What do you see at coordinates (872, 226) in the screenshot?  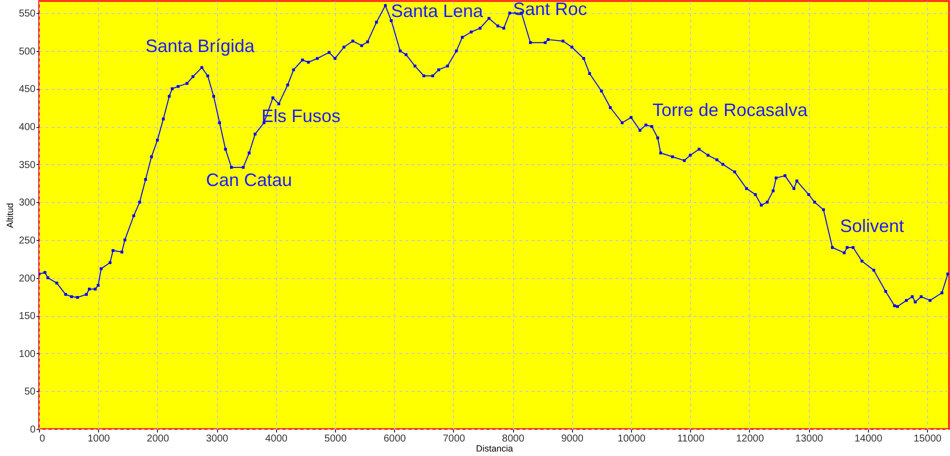 I see `annotation: Solivent` at bounding box center [872, 226].